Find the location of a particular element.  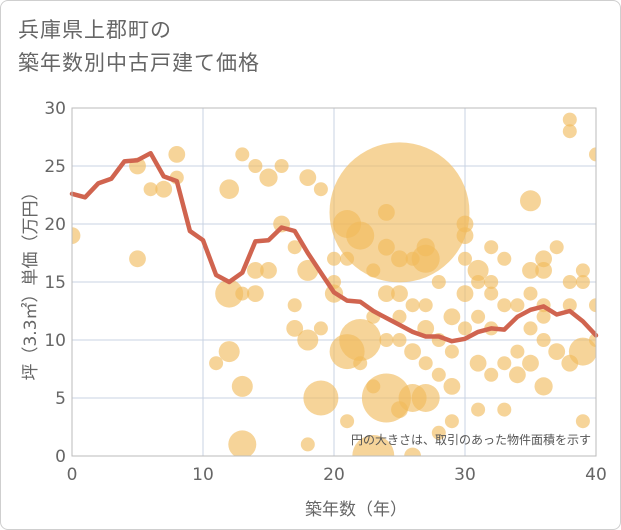

x-axis-label: 築年数（年） is located at coordinates (356, 510).